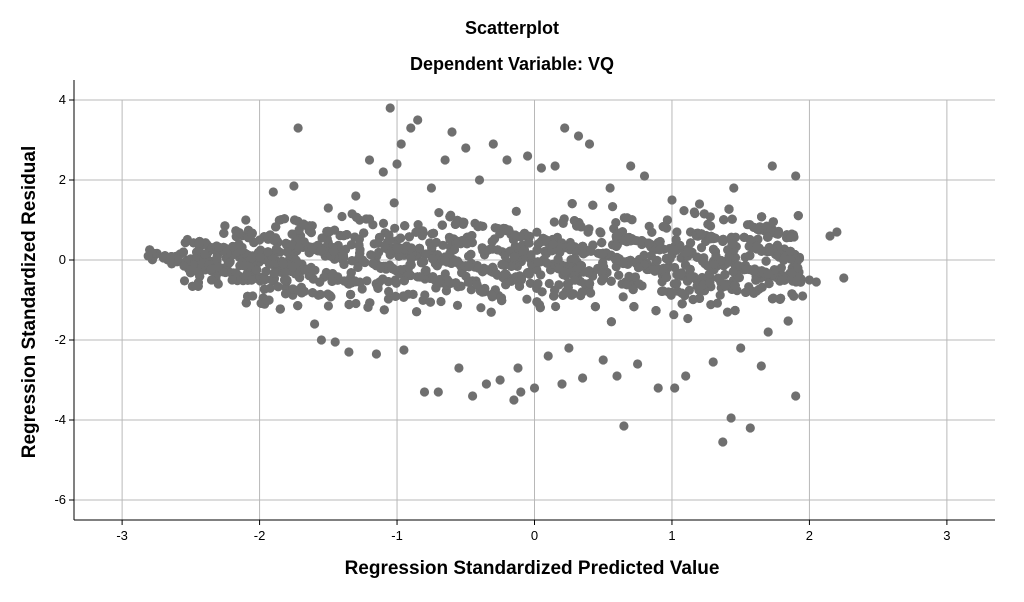  Describe the element at coordinates (809, 535) in the screenshot. I see `x-tick-label: 2` at that location.